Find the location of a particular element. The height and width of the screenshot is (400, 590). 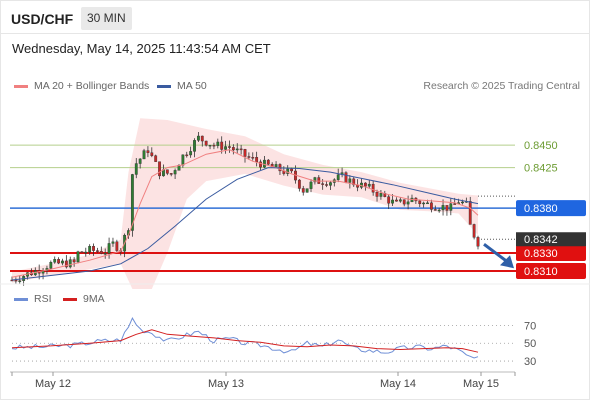

rsi-label: RSI is located at coordinates (43, 299).